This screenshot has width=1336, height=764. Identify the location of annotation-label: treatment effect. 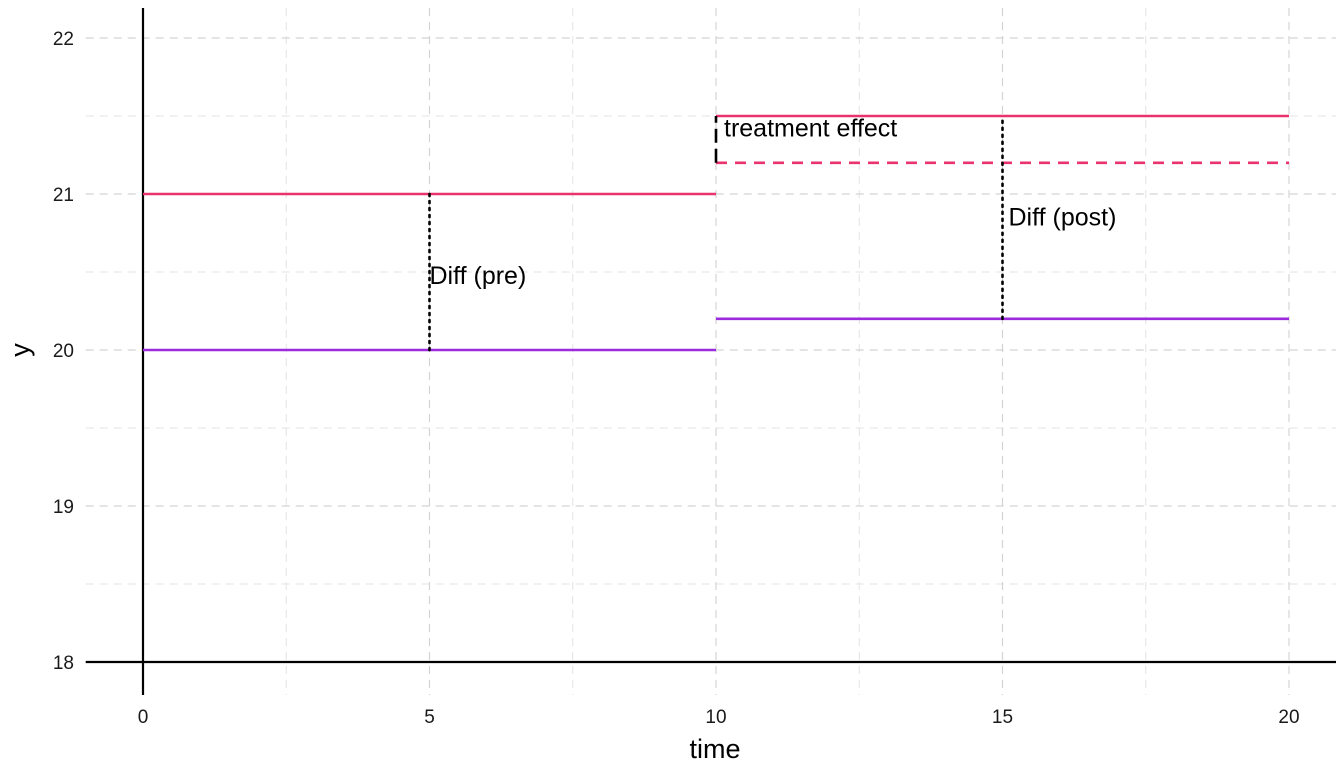
(810, 128).